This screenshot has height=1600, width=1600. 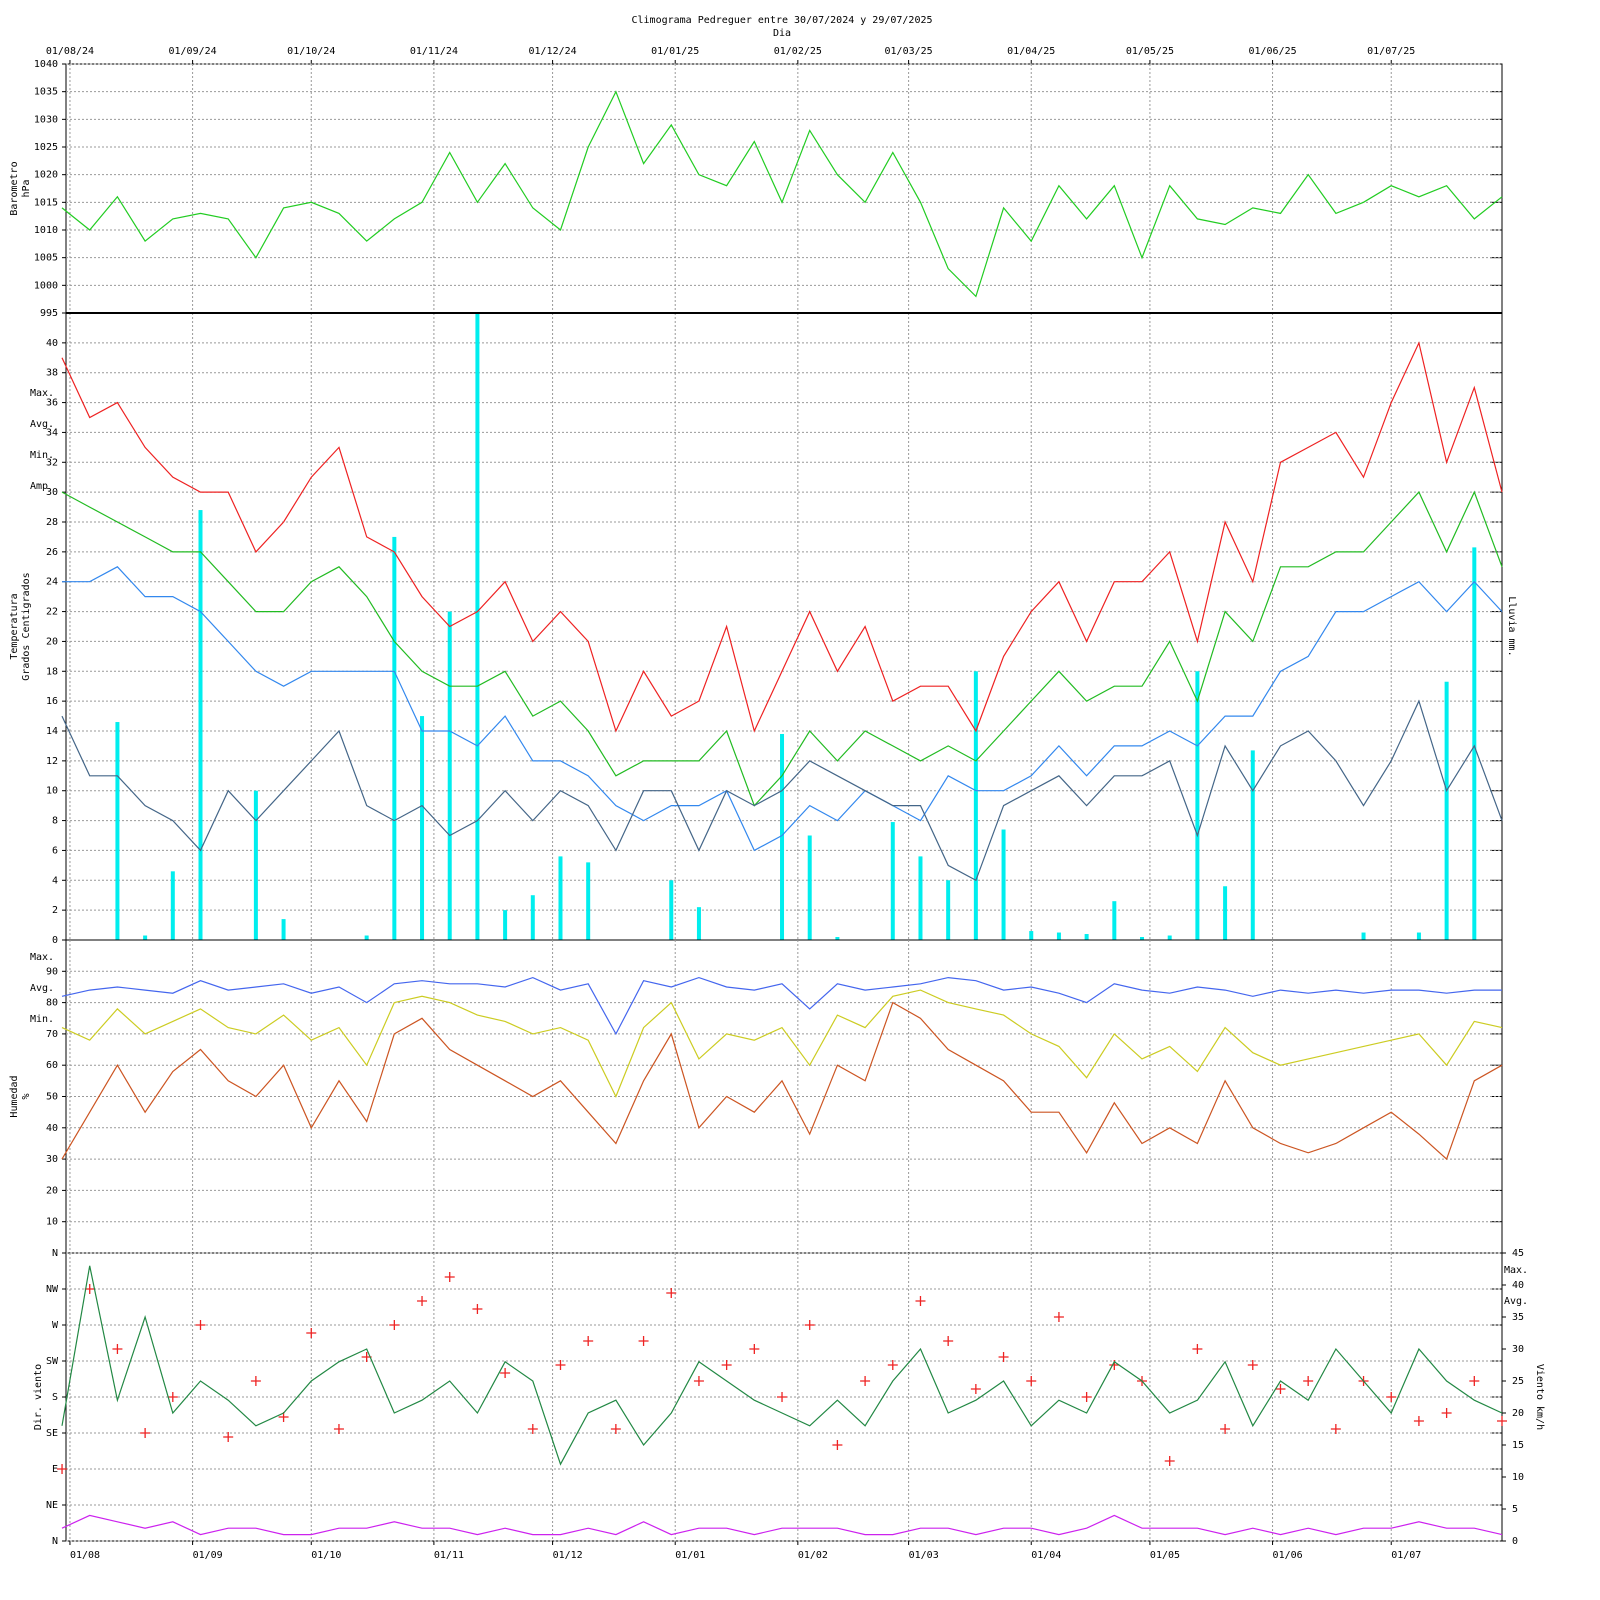 What do you see at coordinates (85, 1555) in the screenshot?
I see `x-tick-label: 01/08` at bounding box center [85, 1555].